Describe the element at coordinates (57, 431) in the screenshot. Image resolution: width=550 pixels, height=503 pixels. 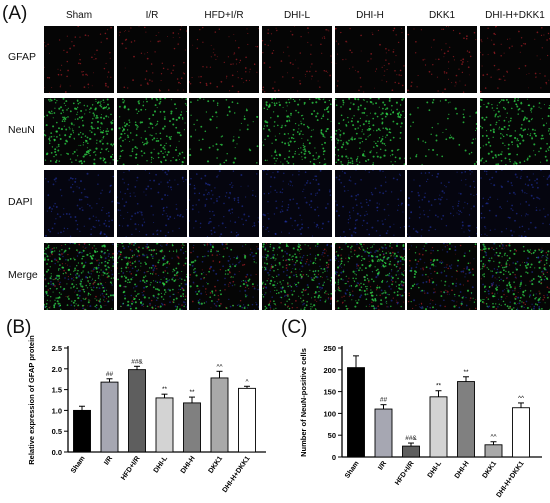
I see `gfap-chart-y-tick-label: 0.5` at that location.